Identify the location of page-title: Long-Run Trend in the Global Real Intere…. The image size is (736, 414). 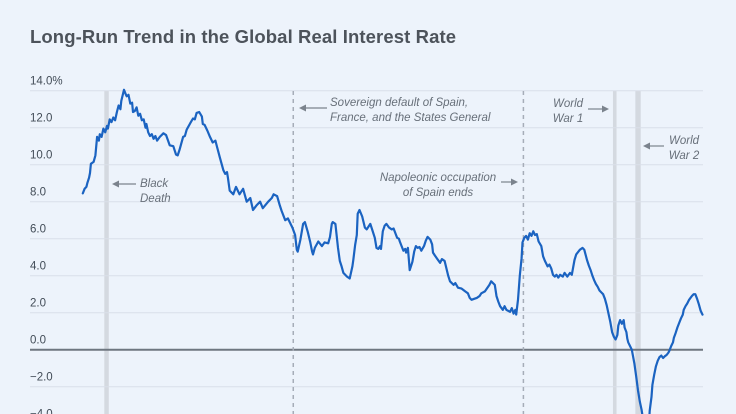
(243, 36).